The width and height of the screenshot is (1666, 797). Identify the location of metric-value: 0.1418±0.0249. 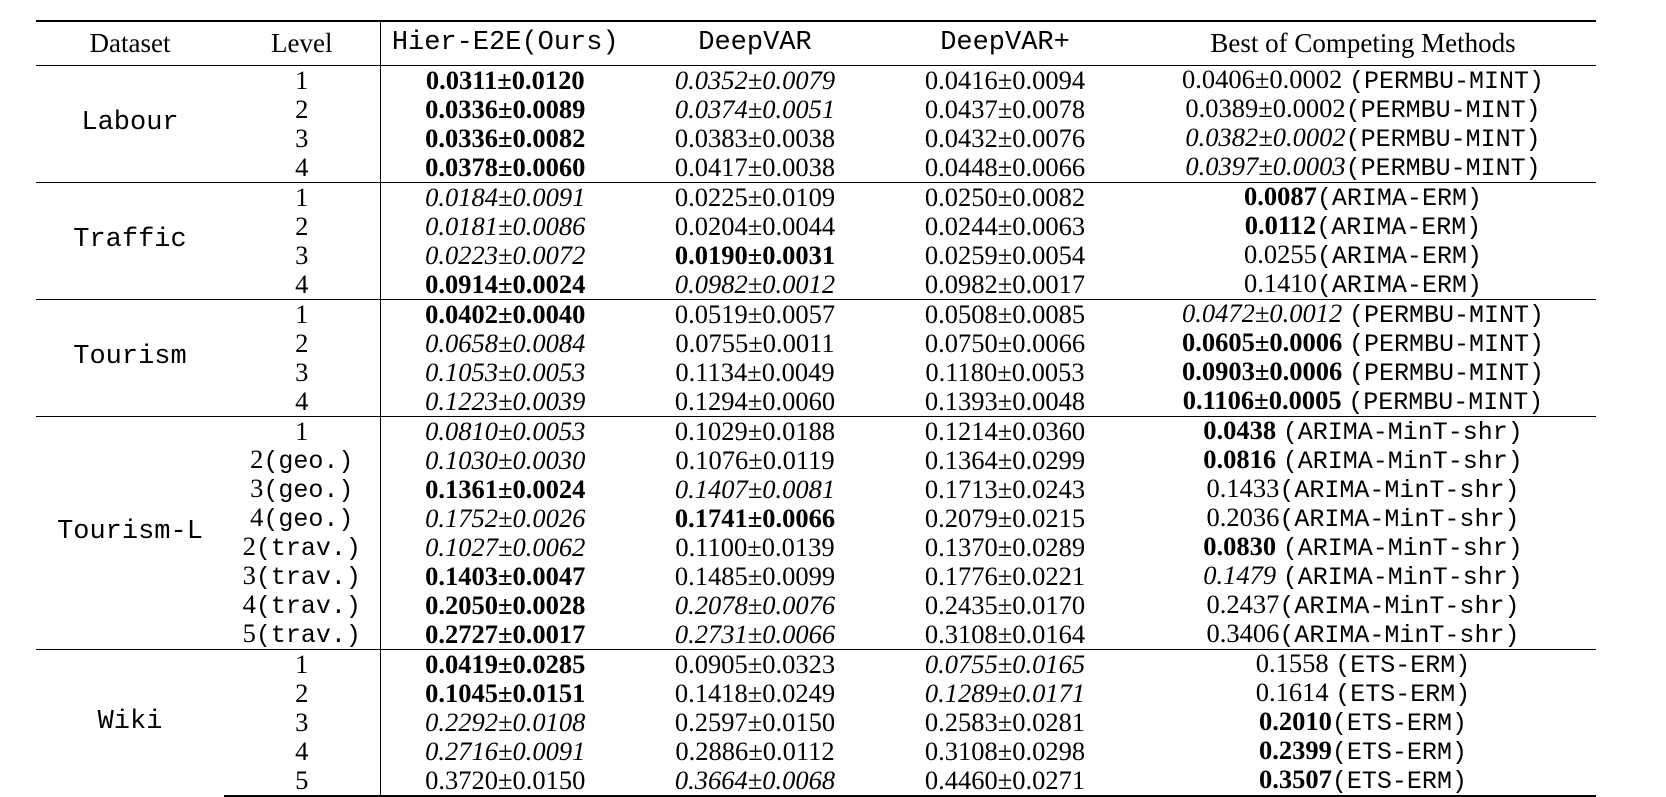
(755, 692).